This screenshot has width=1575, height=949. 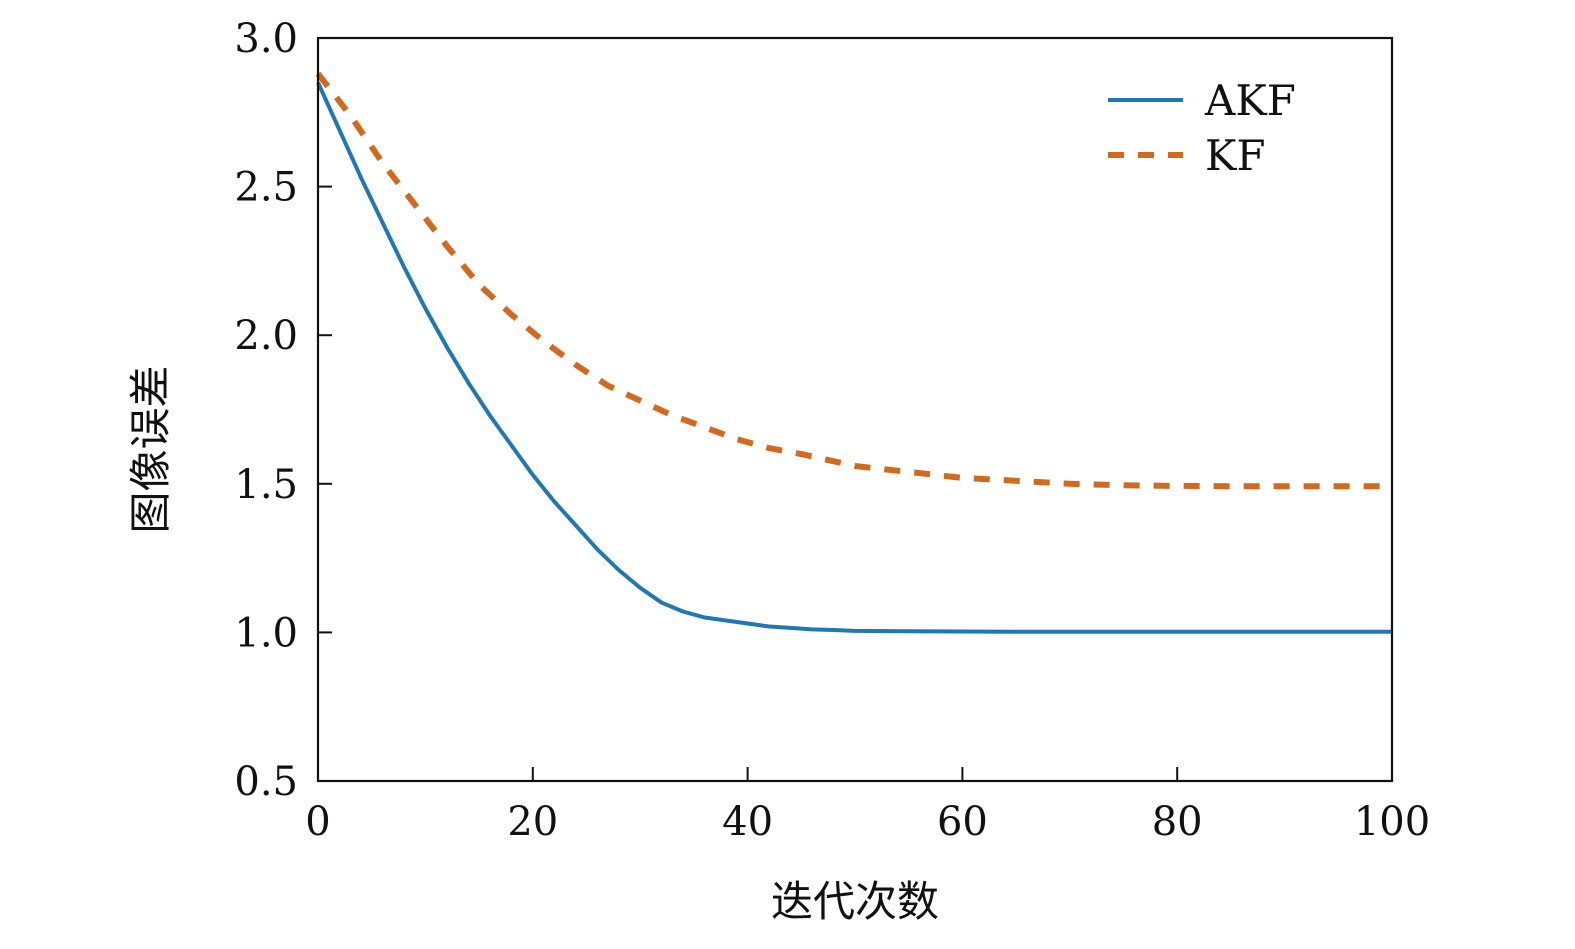 What do you see at coordinates (317, 822) in the screenshot?
I see `x-tick-label: 0` at bounding box center [317, 822].